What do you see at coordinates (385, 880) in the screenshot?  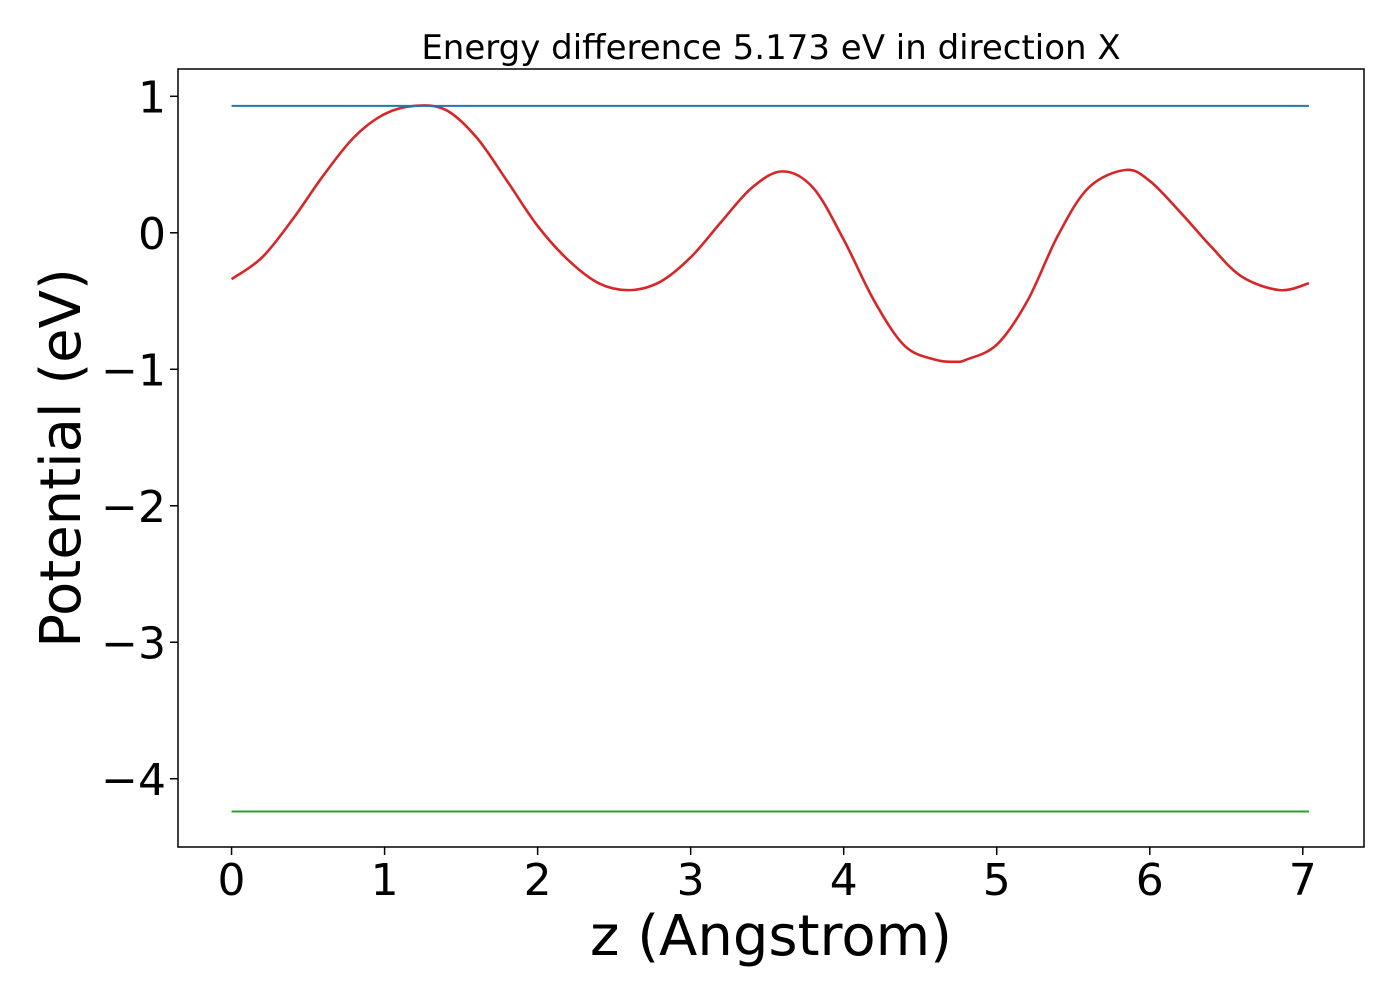 I see `x-tick-label: 1` at bounding box center [385, 880].